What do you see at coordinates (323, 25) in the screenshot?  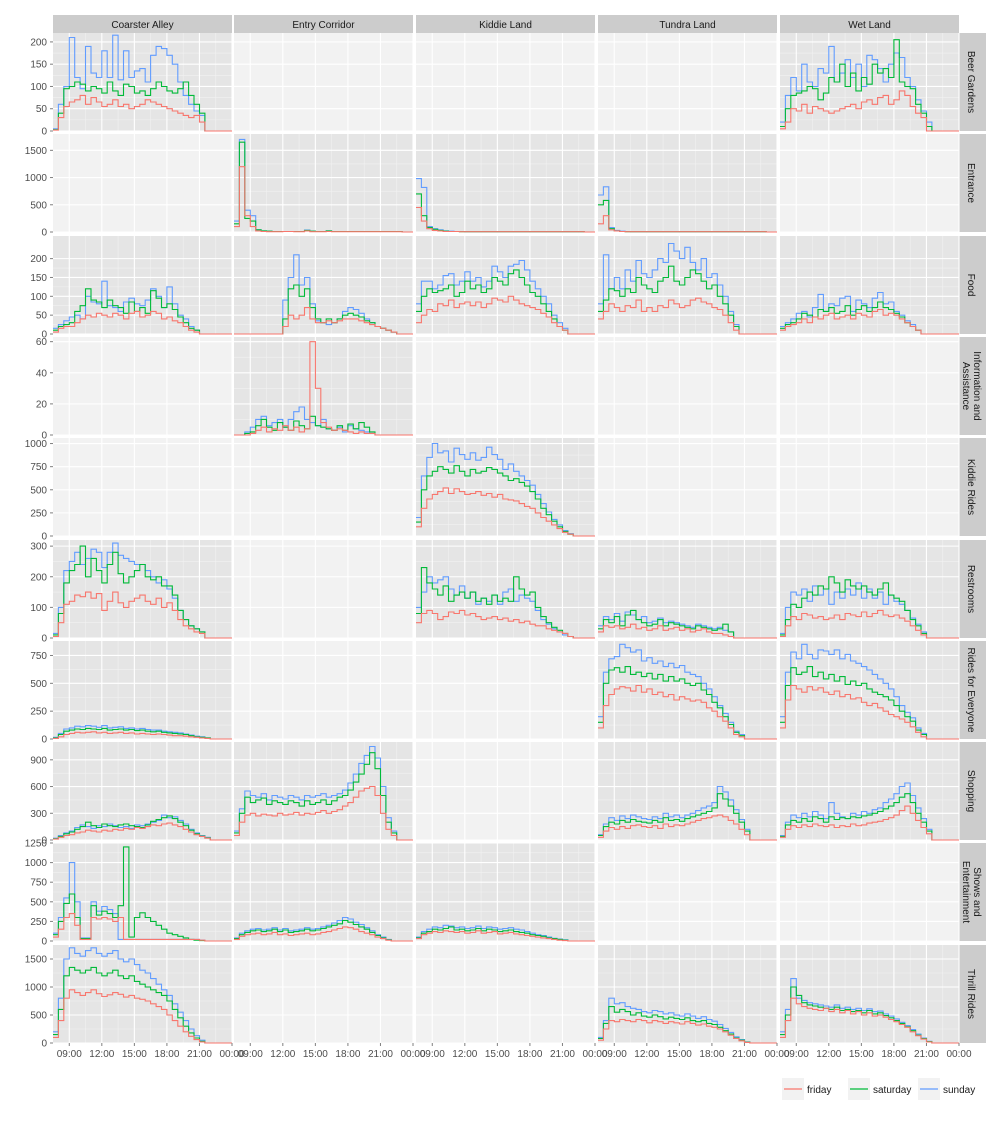 I see `column-strip-label: Entry Corridor` at bounding box center [323, 25].